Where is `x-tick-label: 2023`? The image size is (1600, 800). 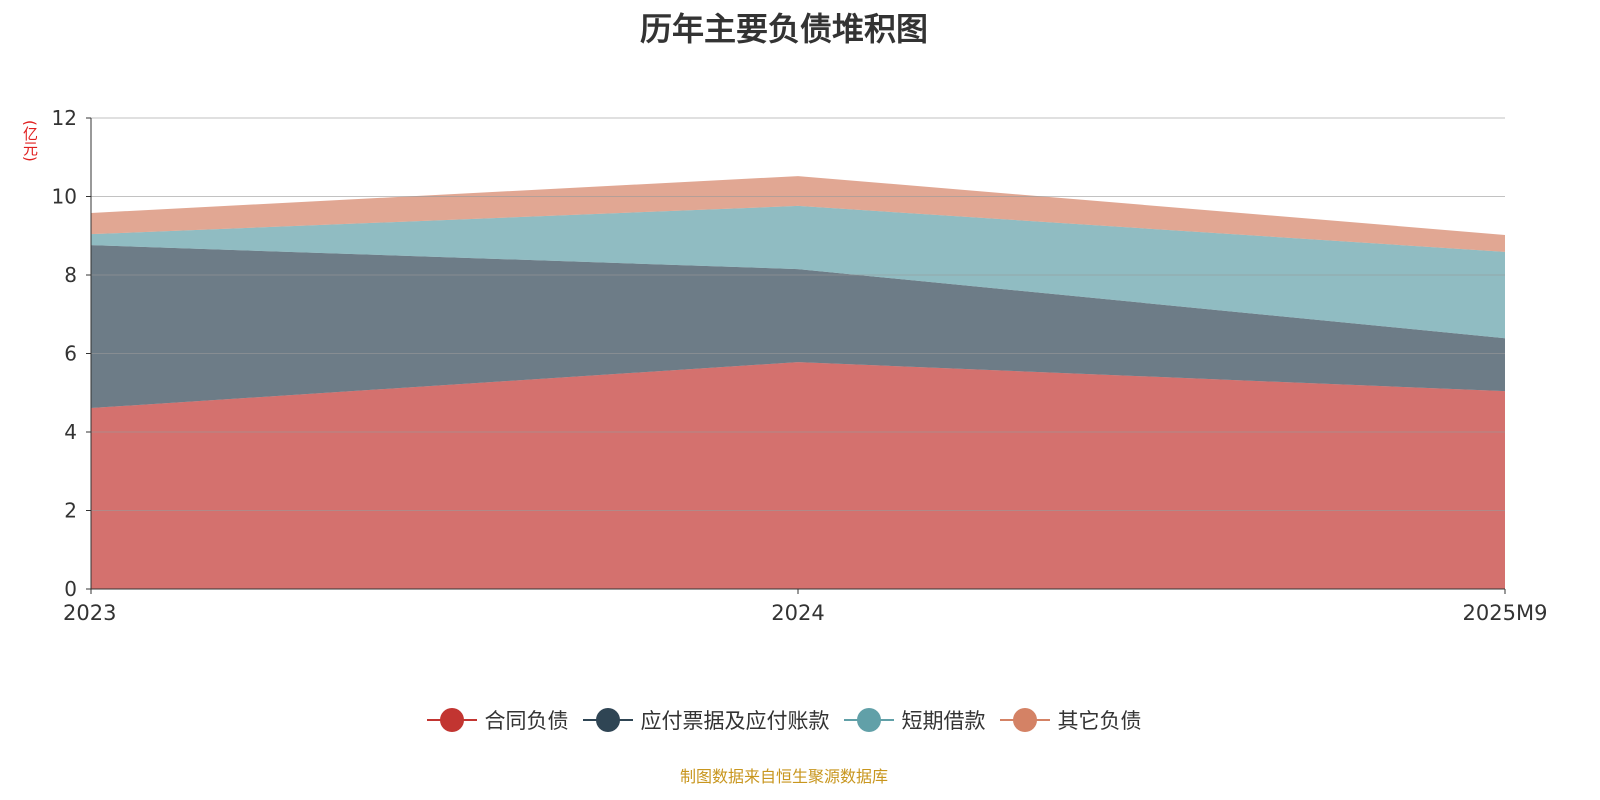
x-tick-label: 2023 is located at coordinates (89, 613).